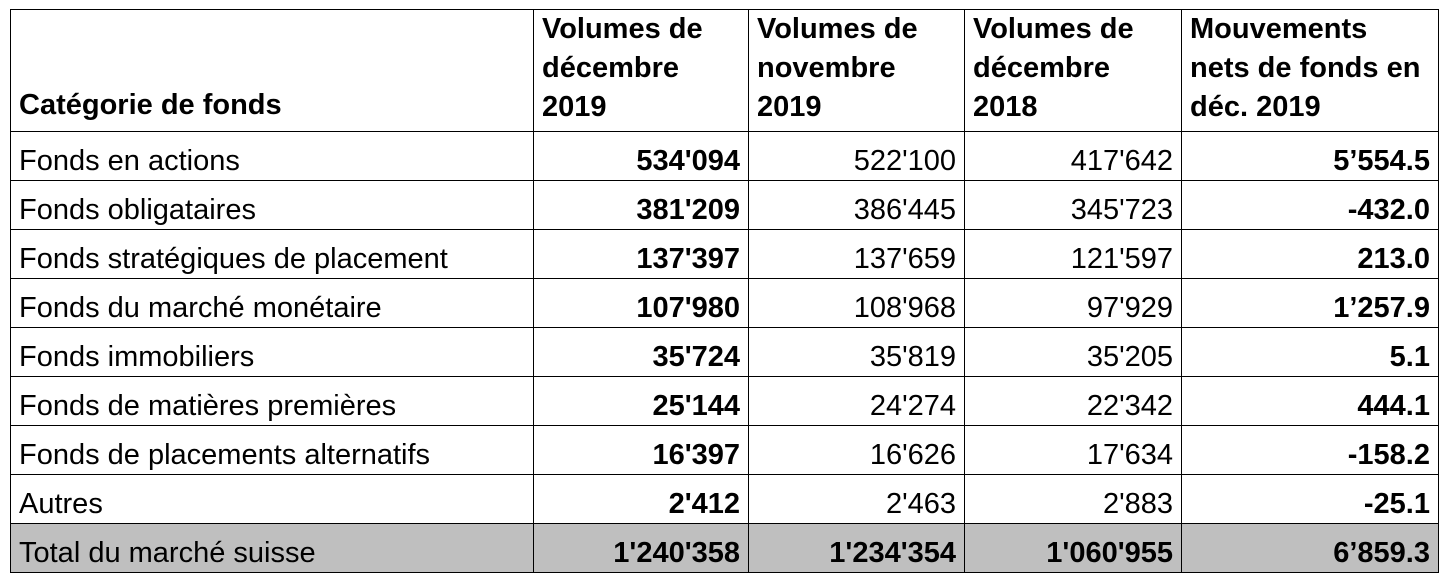  I want to click on dec2019-cell: 534'094, so click(641, 156).